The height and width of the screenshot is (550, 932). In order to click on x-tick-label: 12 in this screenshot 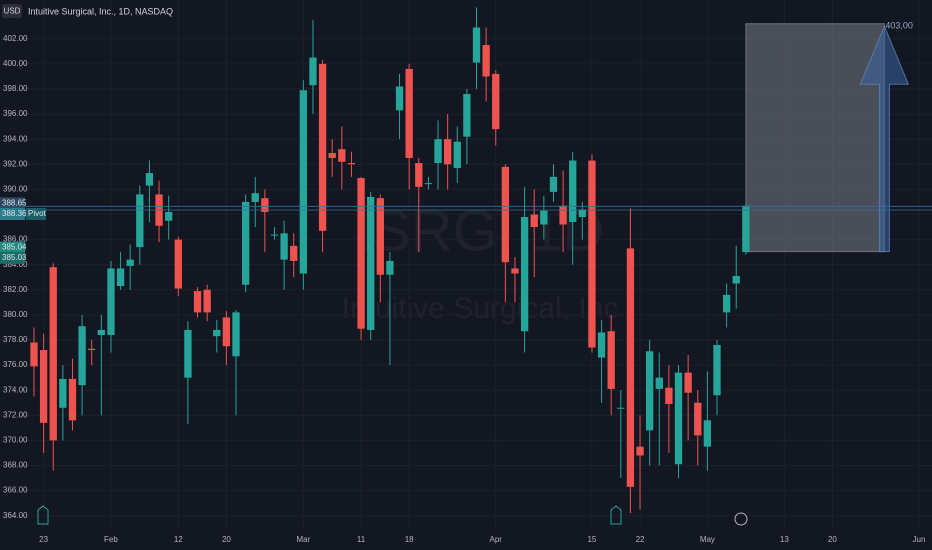, I will do `click(178, 539)`.